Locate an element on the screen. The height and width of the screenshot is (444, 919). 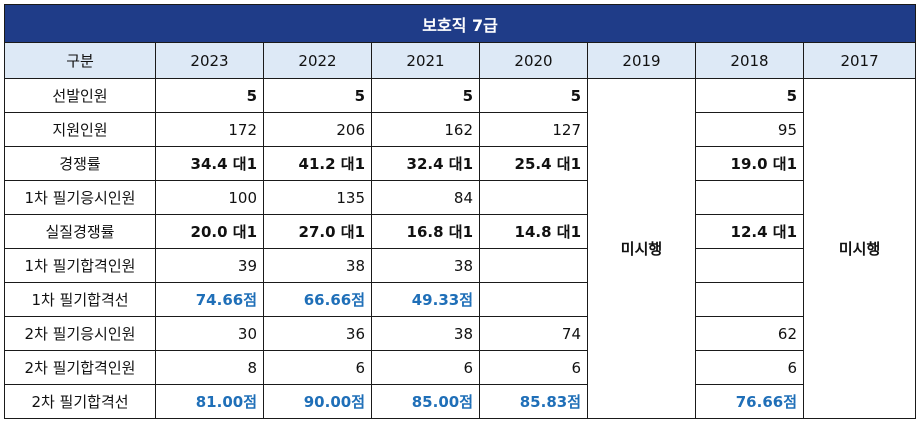
year-header: 2023 is located at coordinates (209, 60).